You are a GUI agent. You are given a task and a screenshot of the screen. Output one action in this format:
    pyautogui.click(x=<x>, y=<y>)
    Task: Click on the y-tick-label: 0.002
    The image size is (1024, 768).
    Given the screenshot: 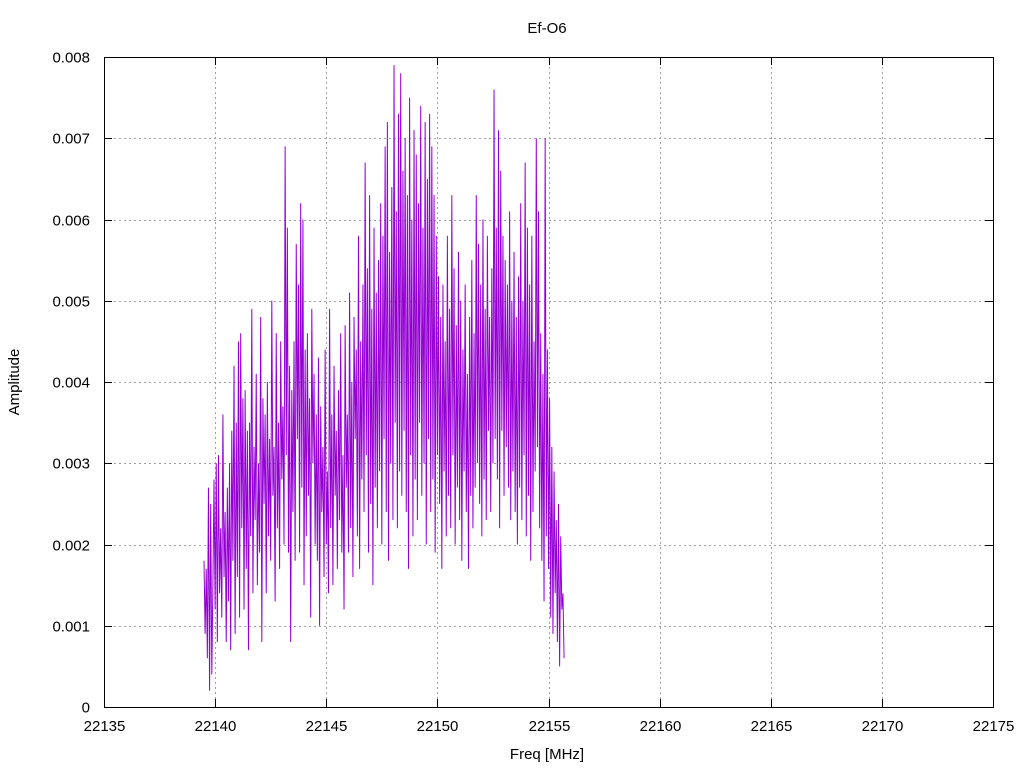 What is the action you would take?
    pyautogui.click(x=71, y=546)
    